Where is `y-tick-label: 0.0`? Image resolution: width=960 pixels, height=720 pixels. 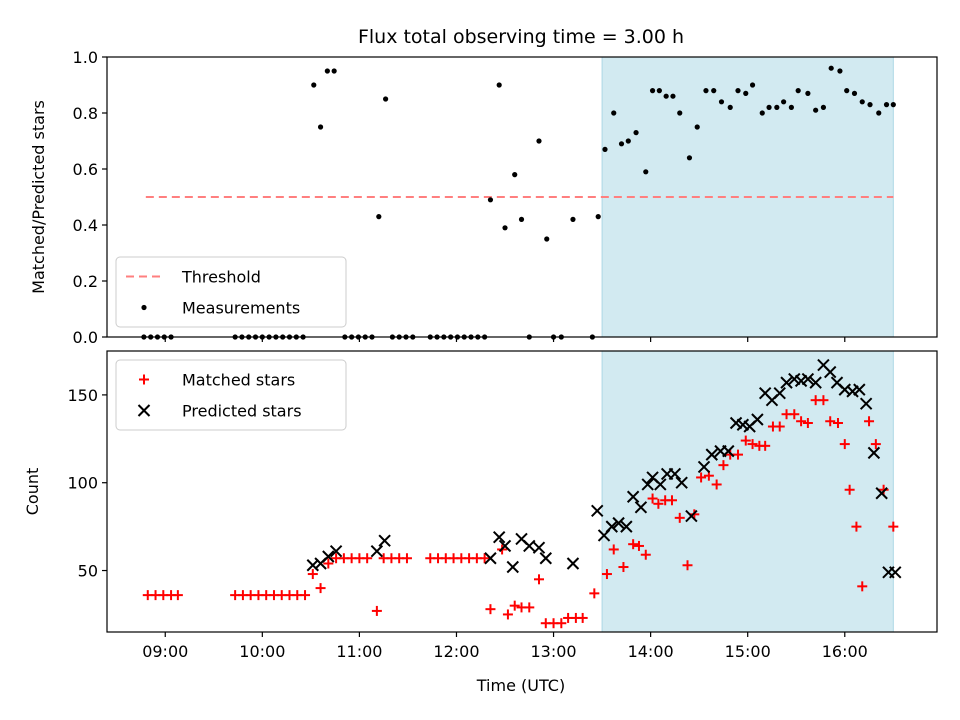 y-tick-label: 0.0 is located at coordinates (85, 337).